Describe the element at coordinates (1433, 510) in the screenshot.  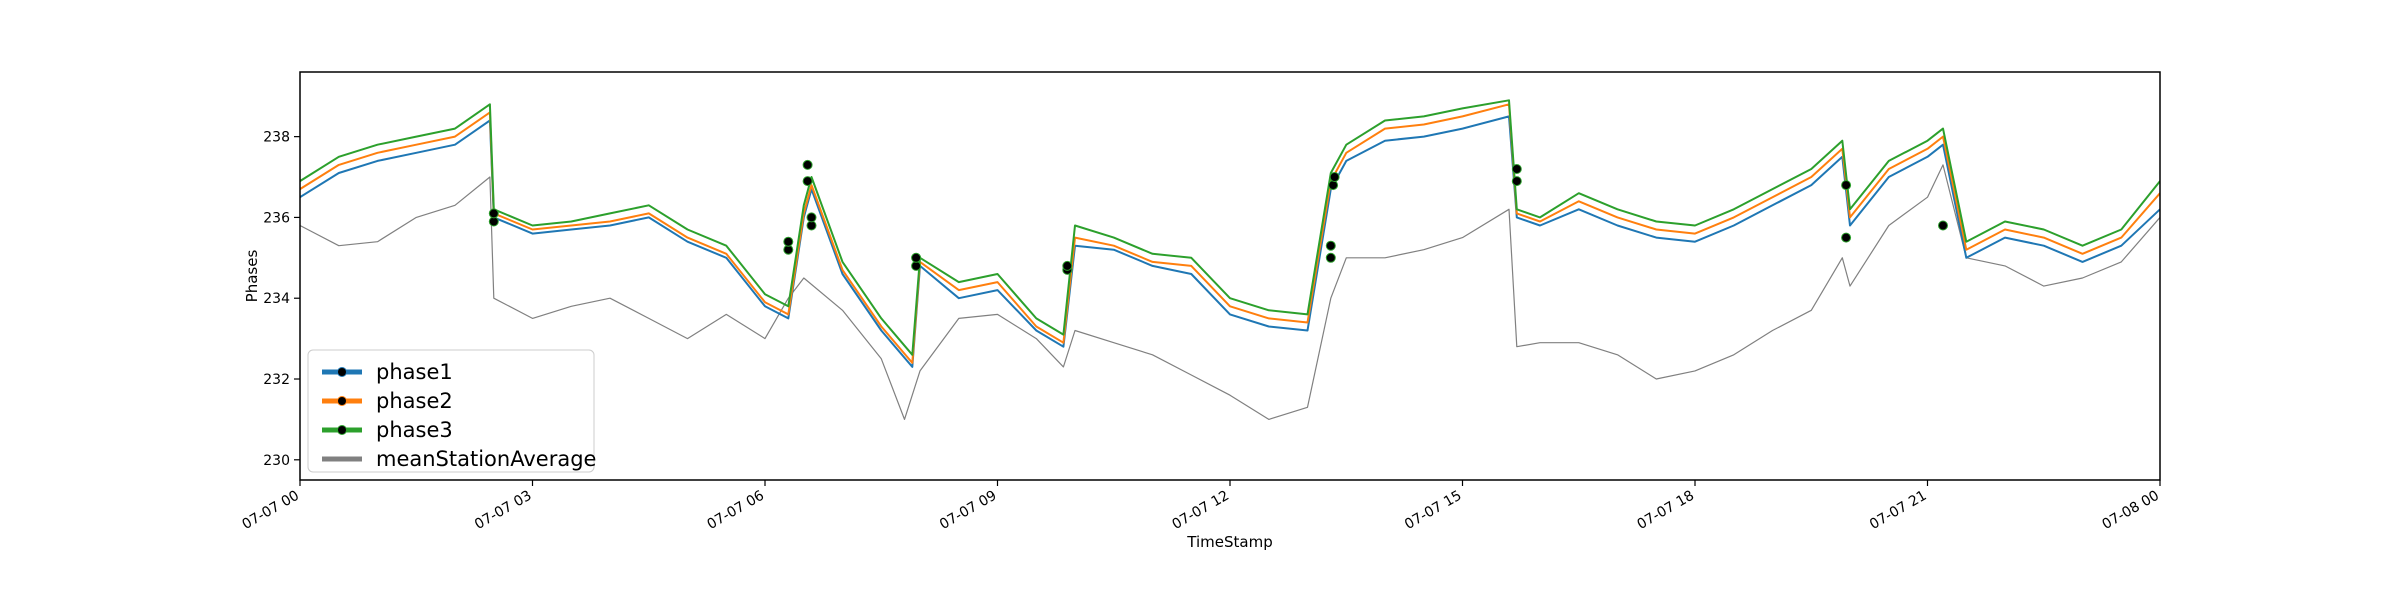
I see `x-tick-label: 07-07 15` at that location.